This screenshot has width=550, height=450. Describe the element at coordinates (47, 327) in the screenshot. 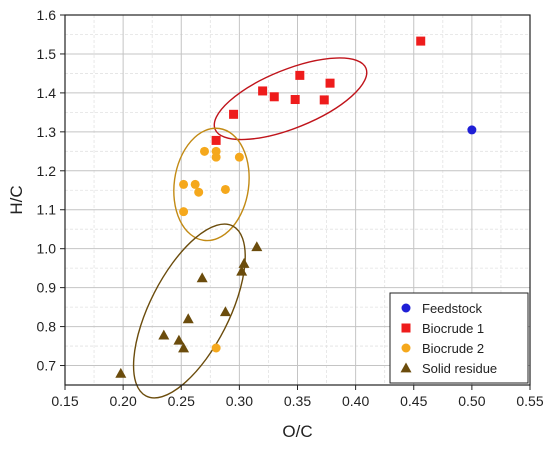

I see `y-tick-label: 0.8` at that location.